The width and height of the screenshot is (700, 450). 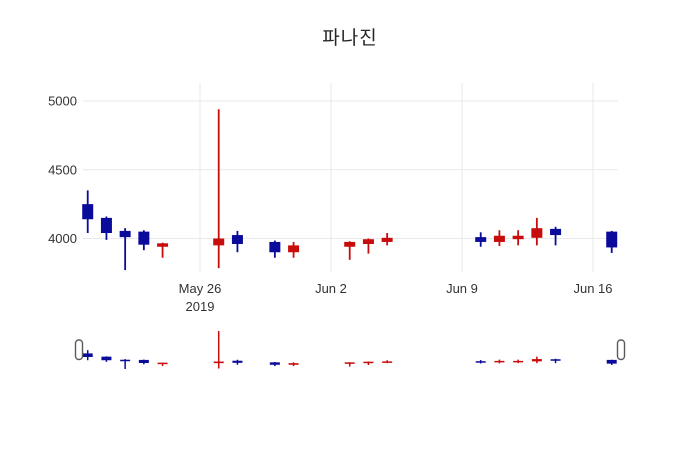 What do you see at coordinates (350, 353) in the screenshot?
I see `rangeslider-track` at bounding box center [350, 353].